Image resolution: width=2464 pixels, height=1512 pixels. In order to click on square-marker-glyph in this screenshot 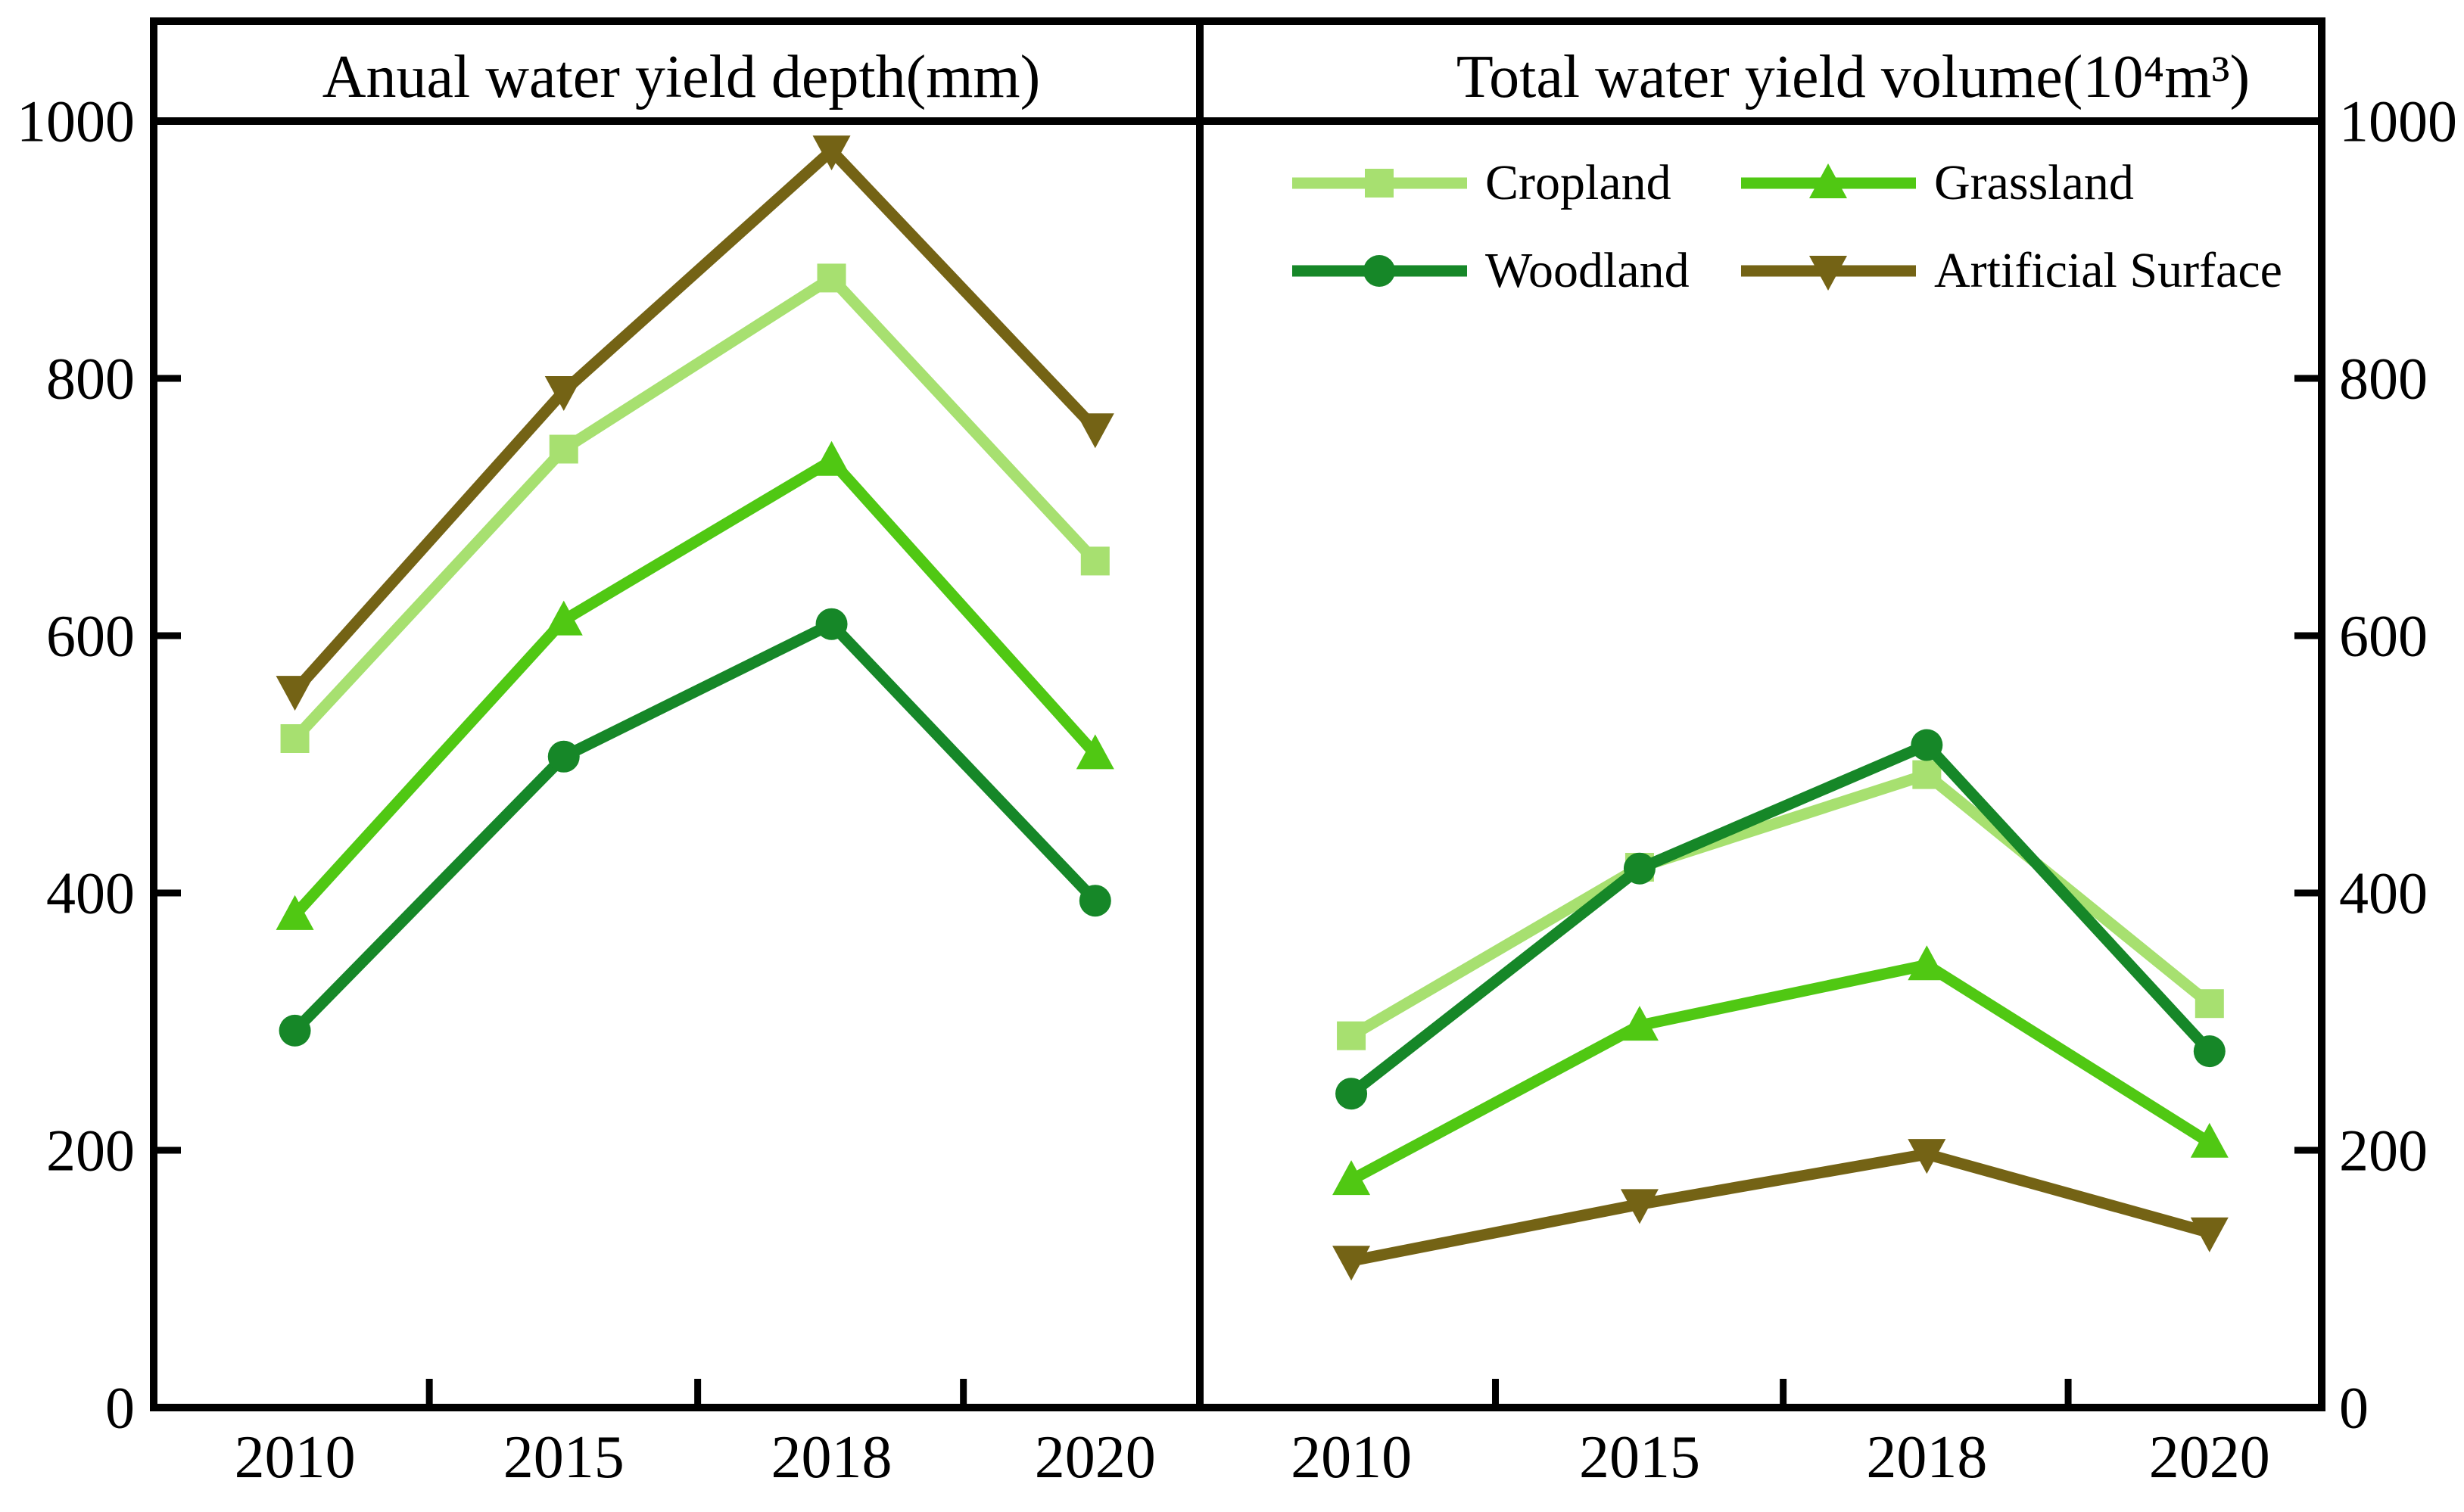, I will do `click(1379, 183)`.